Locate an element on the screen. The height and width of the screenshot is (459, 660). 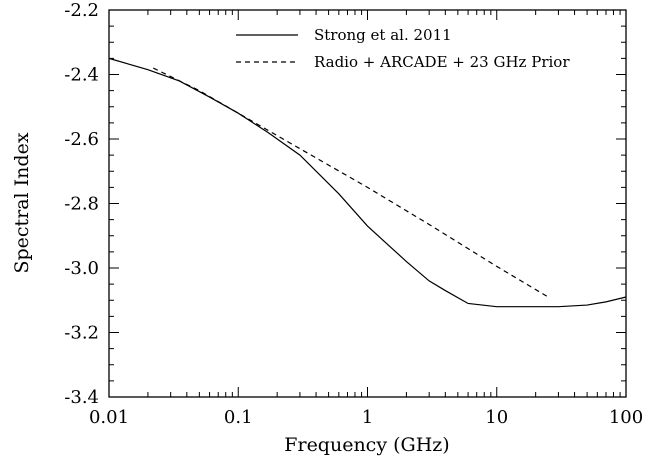
y-tick-label: -2.6 is located at coordinates (81, 139).